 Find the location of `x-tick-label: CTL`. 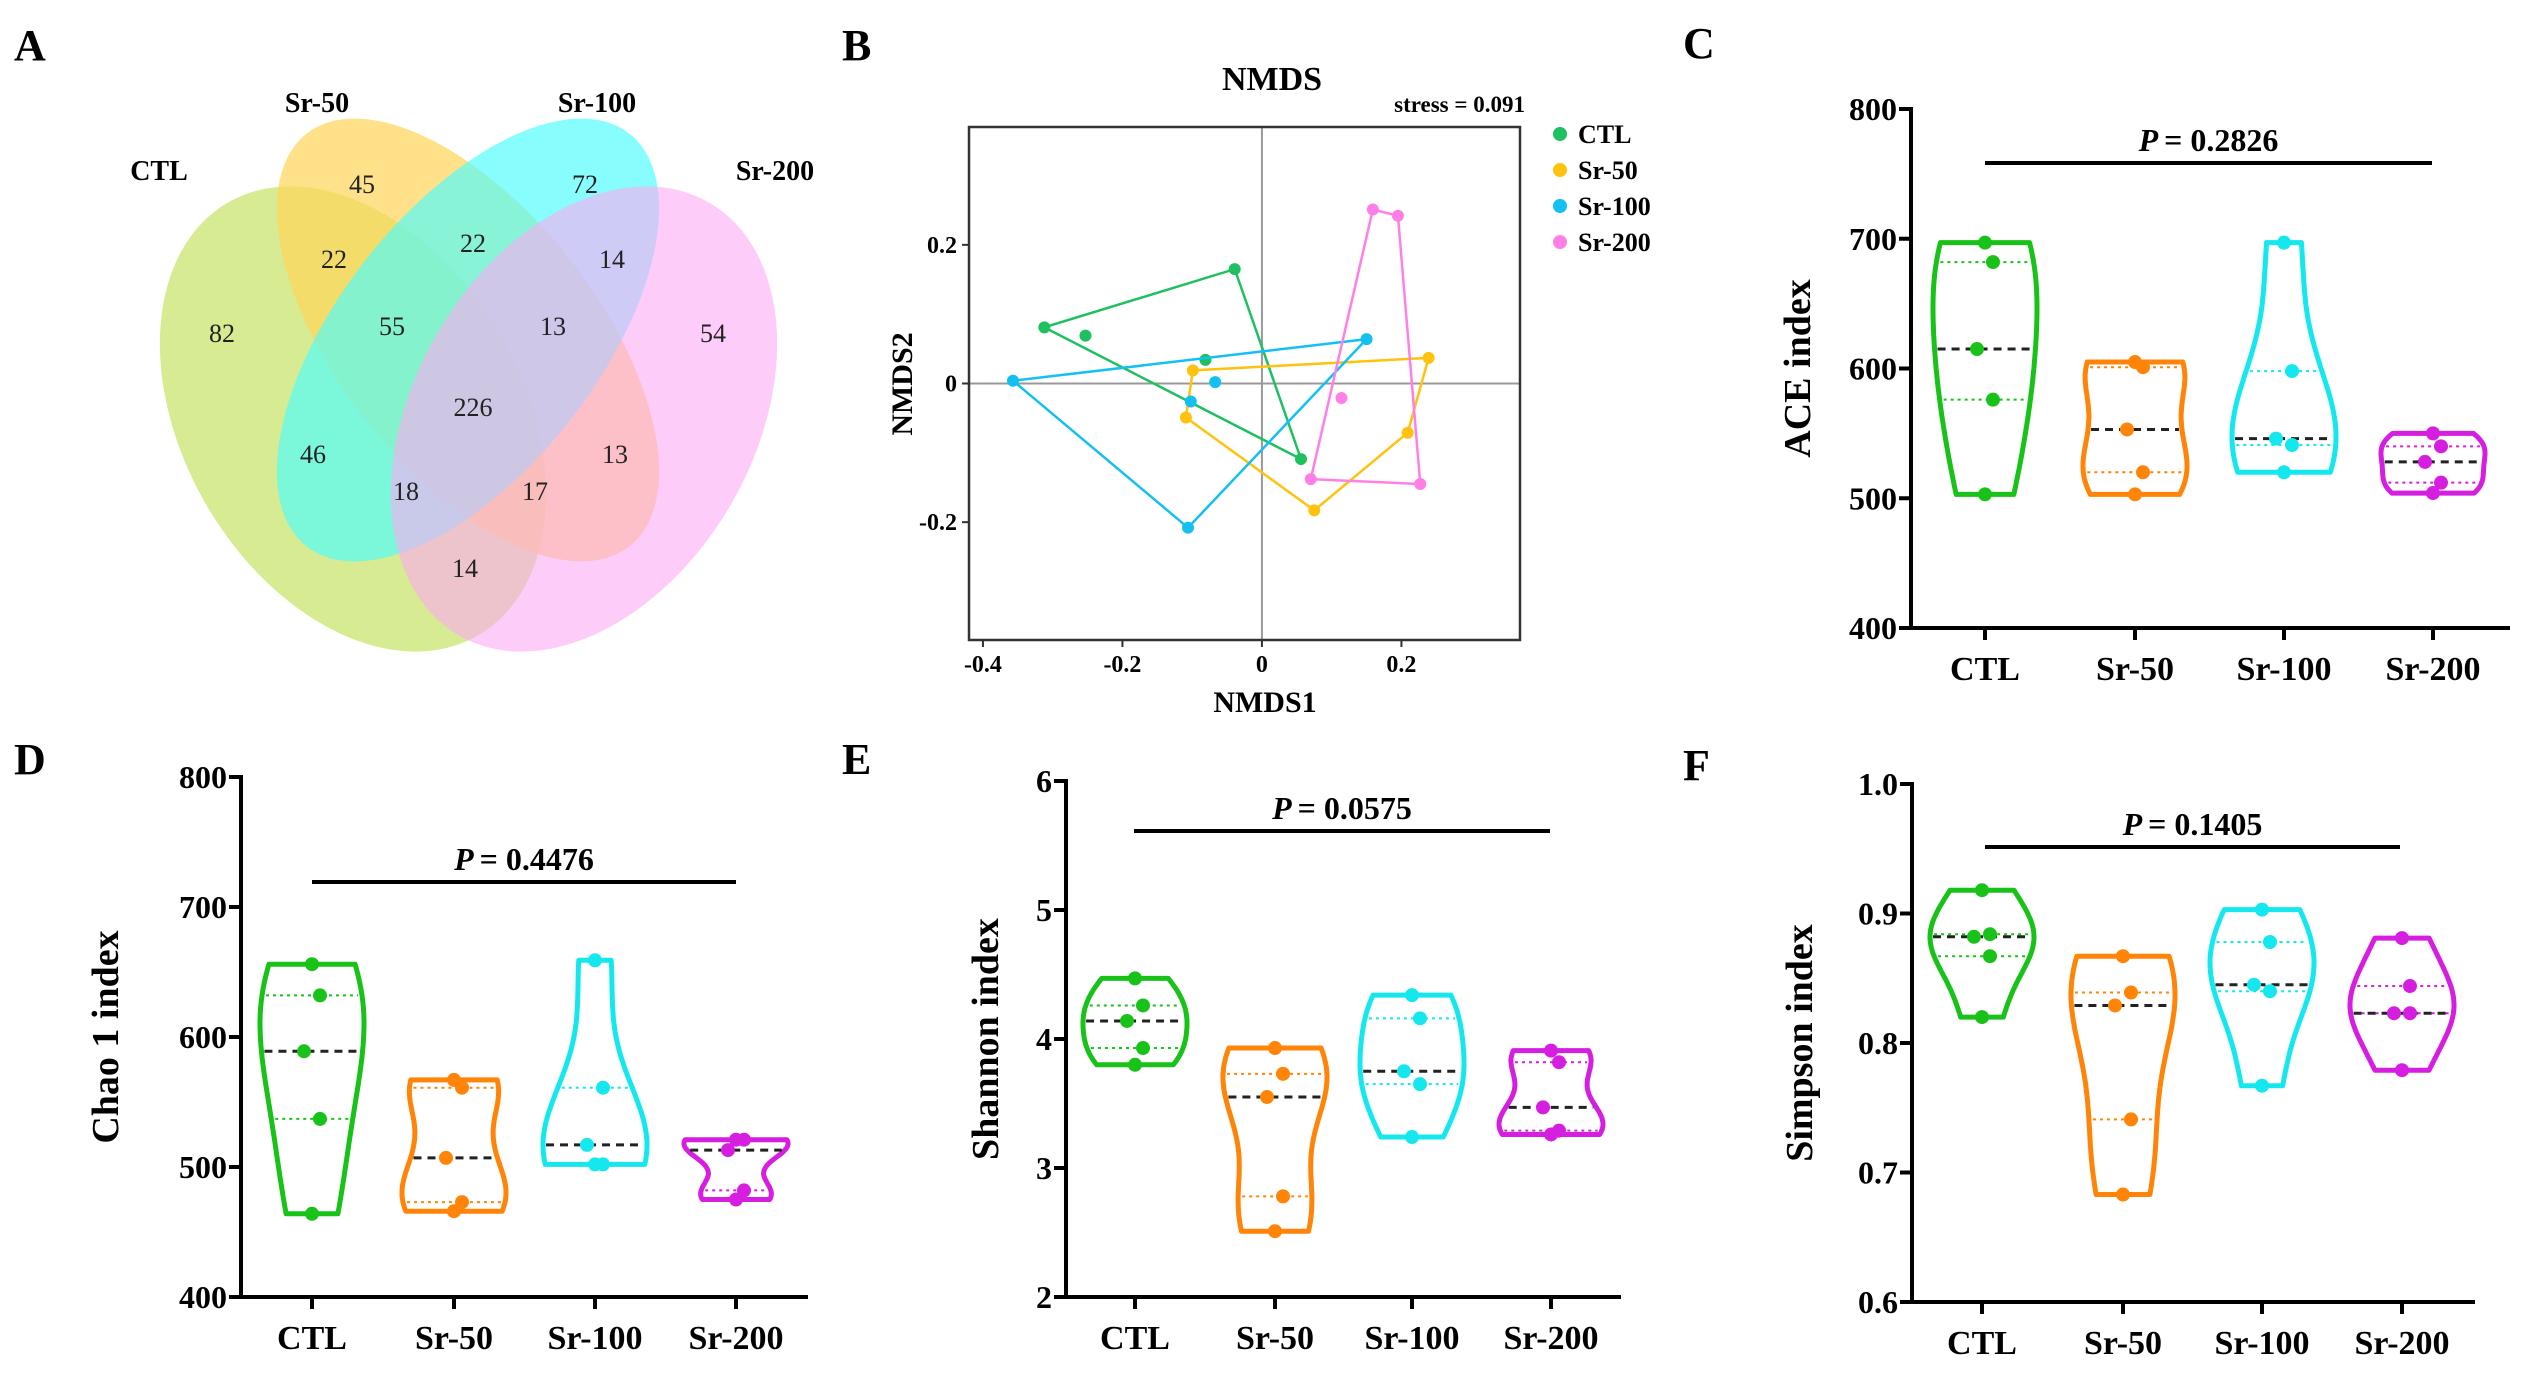

x-tick-label: CTL is located at coordinates (312, 1338).